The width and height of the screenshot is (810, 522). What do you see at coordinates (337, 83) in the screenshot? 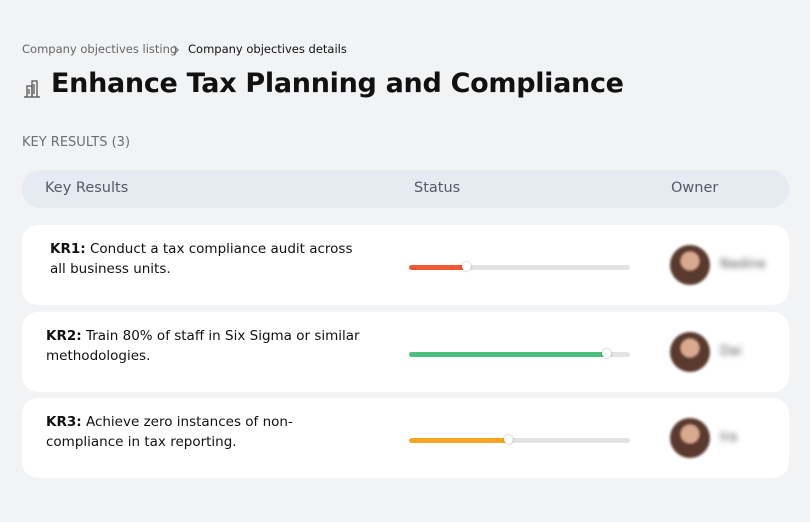
I see `page-title: Enhance Tax Planning and Compliance` at bounding box center [337, 83].